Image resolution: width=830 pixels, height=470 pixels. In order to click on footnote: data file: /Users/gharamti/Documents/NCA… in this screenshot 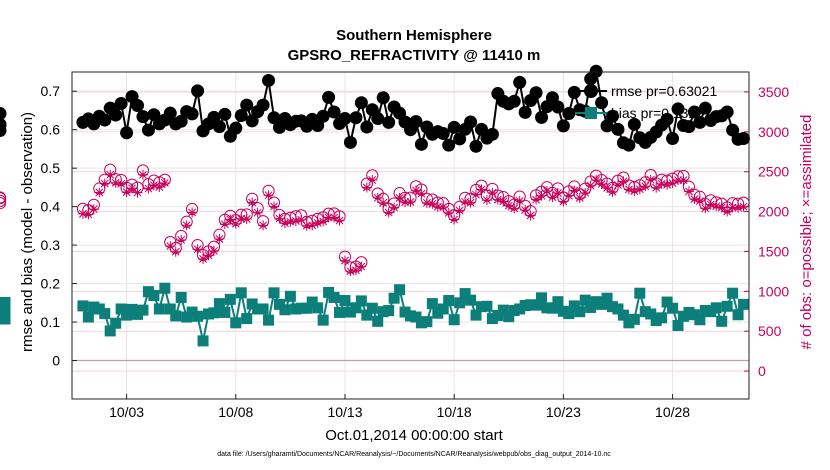, I will do `click(414, 454)`.